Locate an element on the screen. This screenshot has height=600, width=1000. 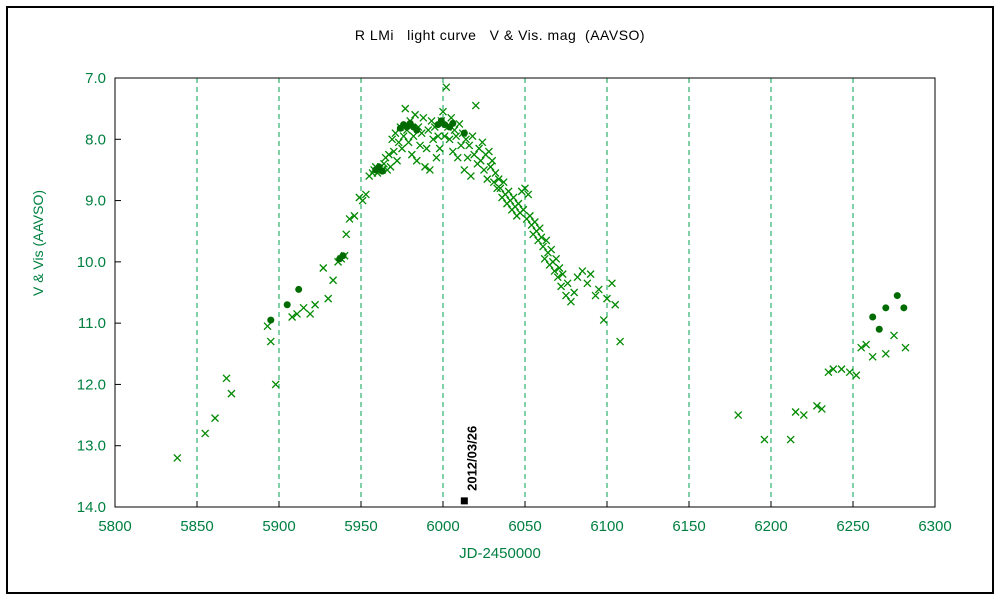
x-tick-label: 6300 is located at coordinates (934, 526).